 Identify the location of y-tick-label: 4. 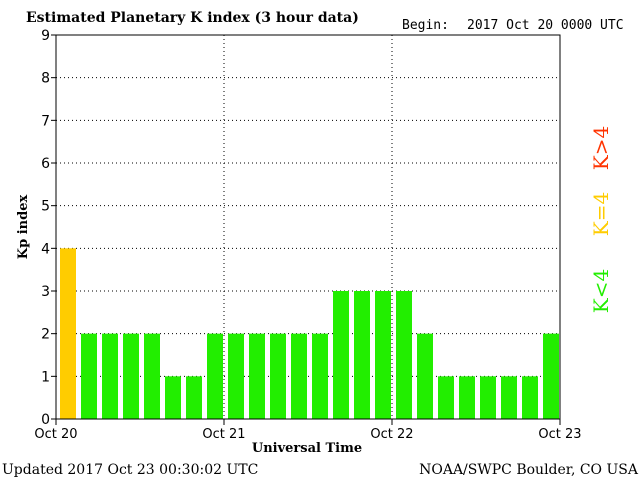
(45, 249).